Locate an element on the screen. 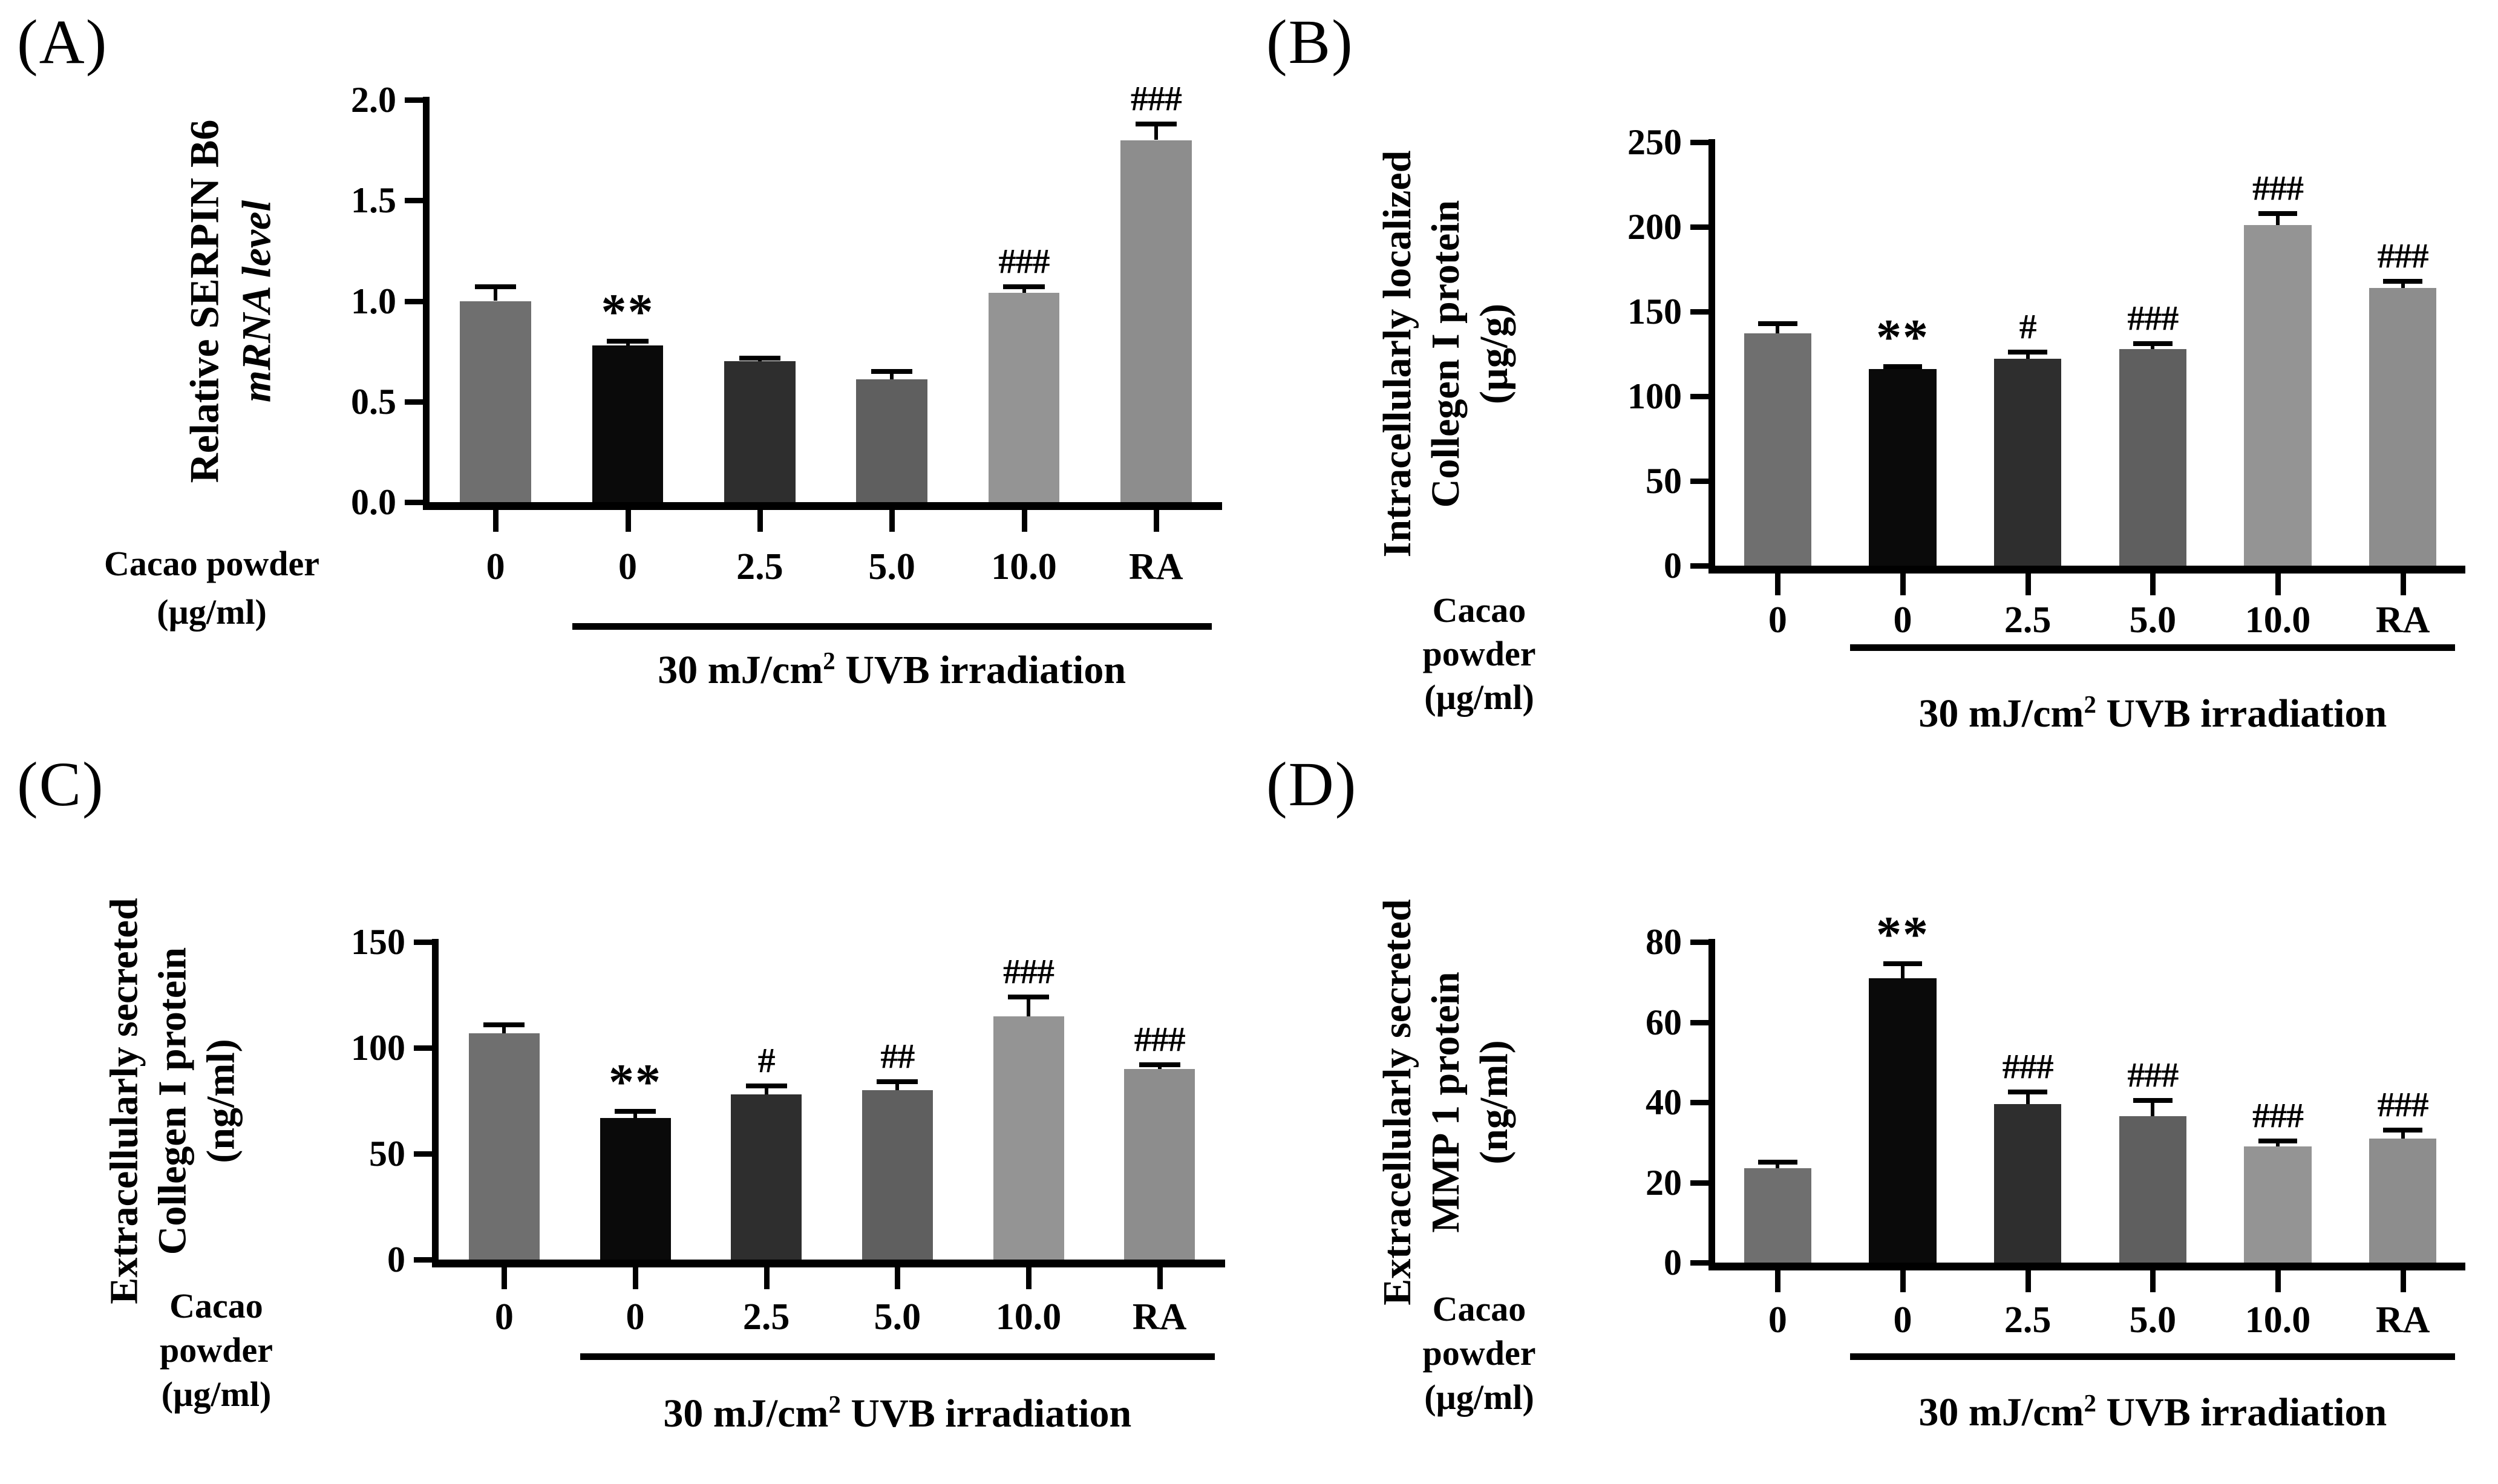  treatment-underline is located at coordinates (897, 1357).